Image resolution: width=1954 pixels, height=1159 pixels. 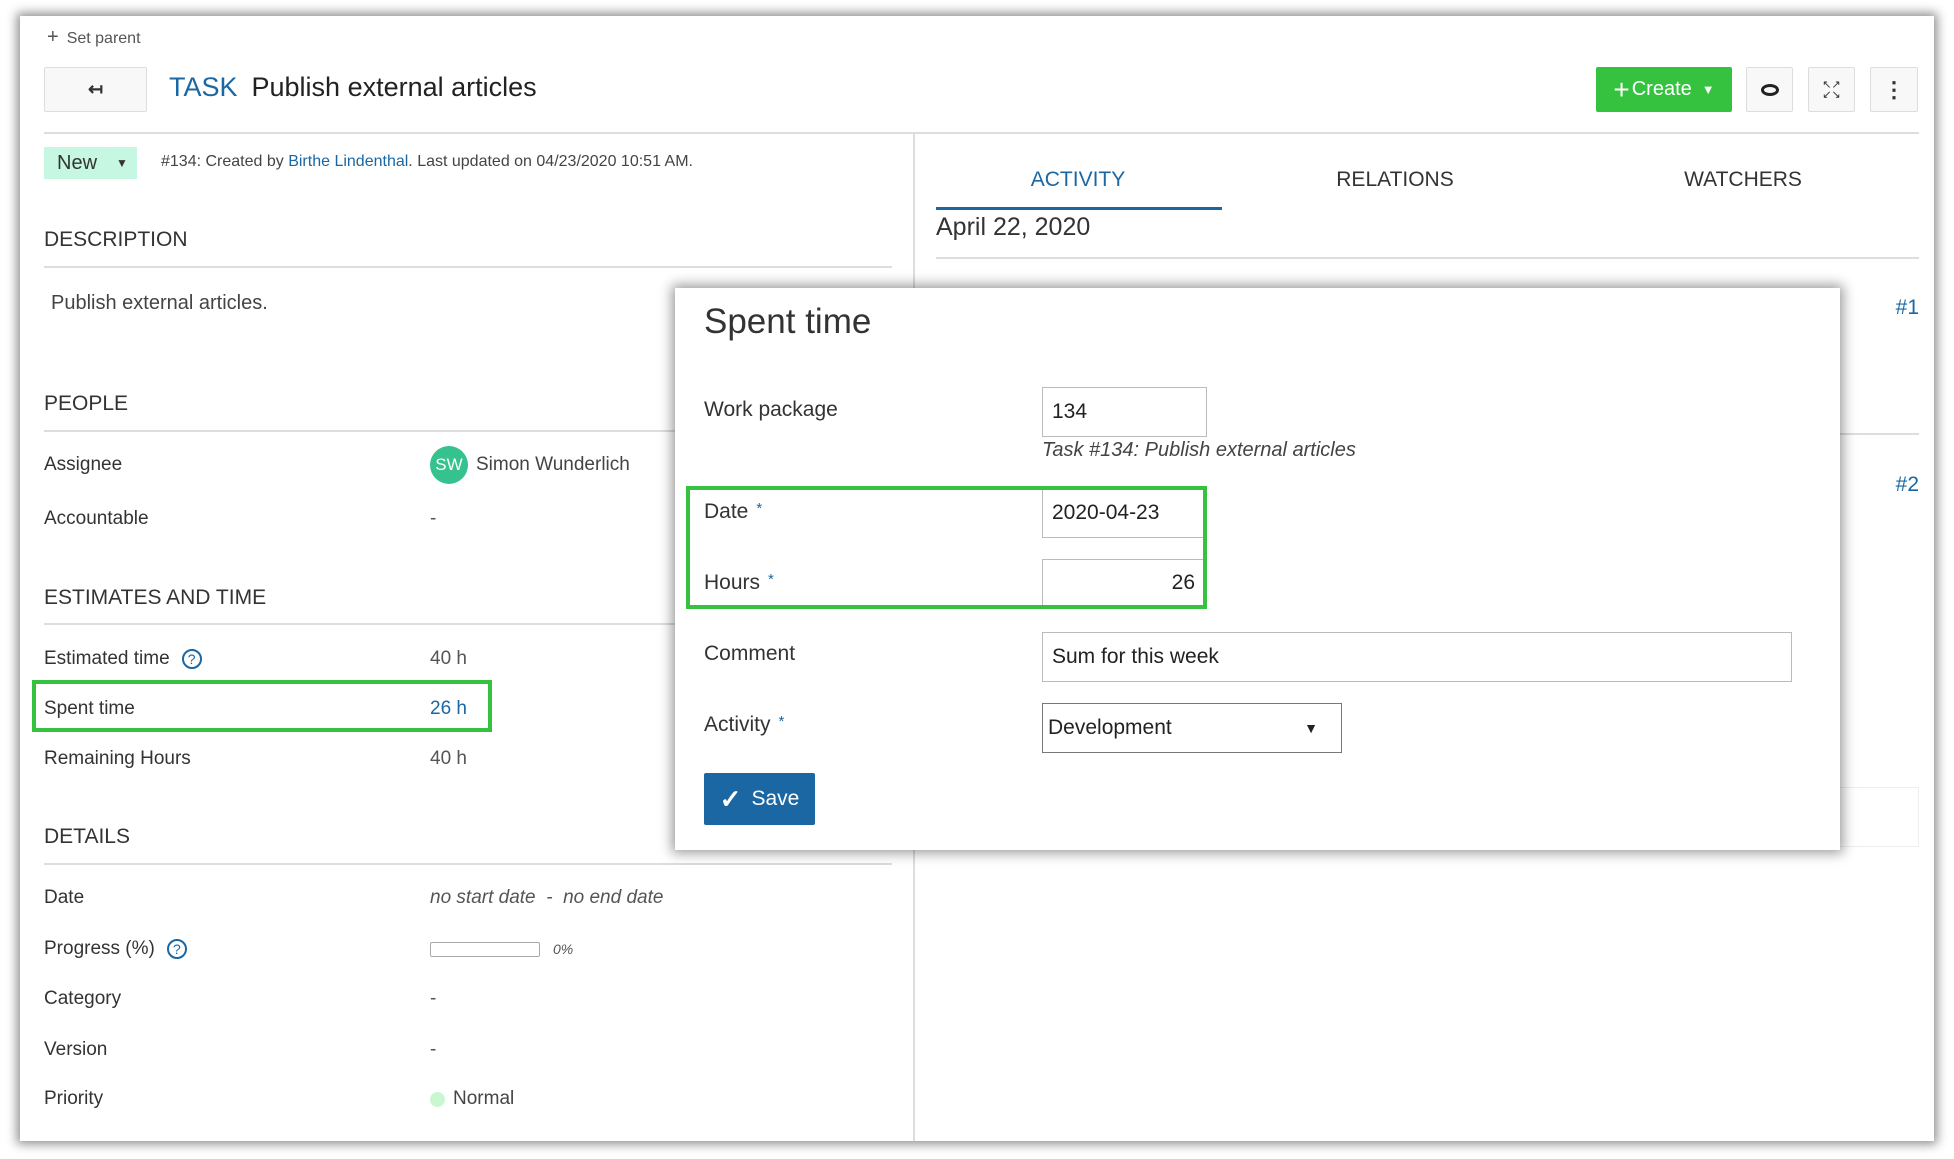 I want to click on watch-button, so click(x=1769, y=89).